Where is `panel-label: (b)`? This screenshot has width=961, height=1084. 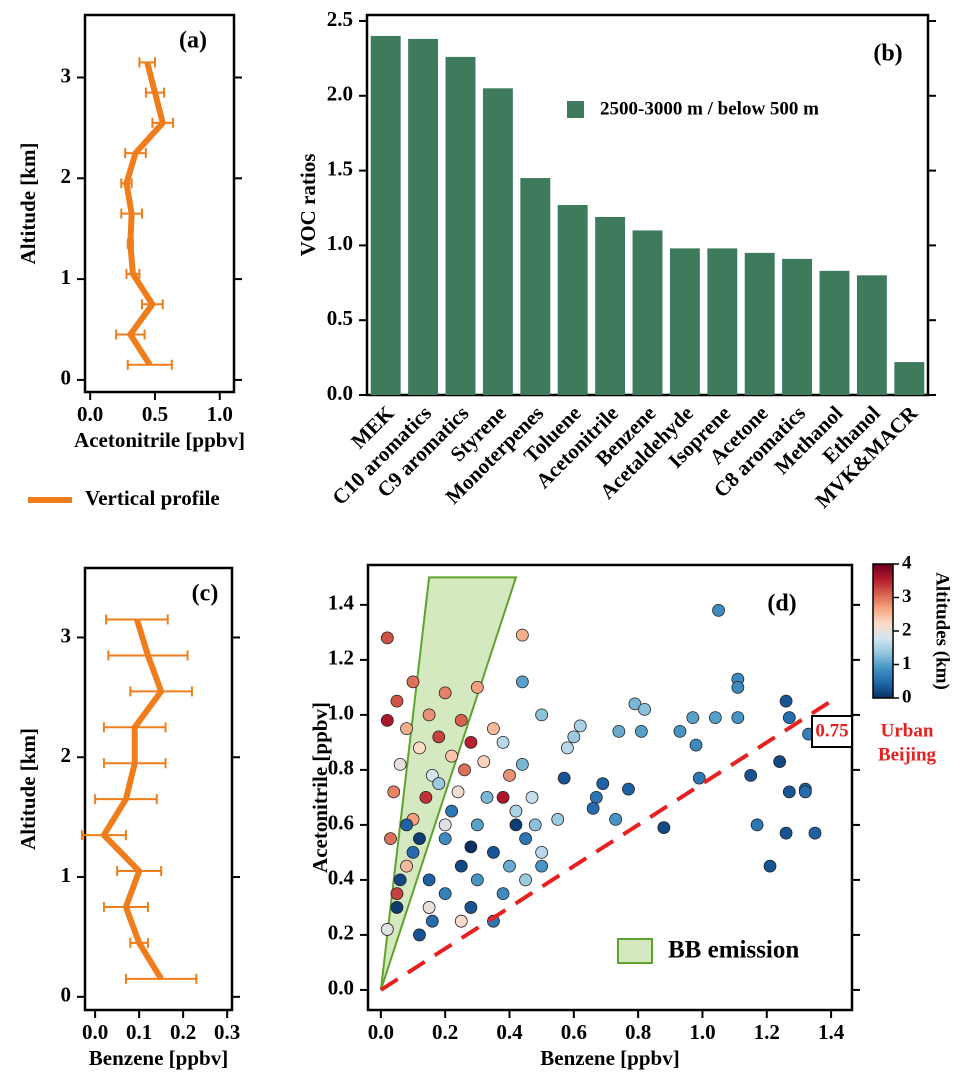 panel-label: (b) is located at coordinates (887, 54).